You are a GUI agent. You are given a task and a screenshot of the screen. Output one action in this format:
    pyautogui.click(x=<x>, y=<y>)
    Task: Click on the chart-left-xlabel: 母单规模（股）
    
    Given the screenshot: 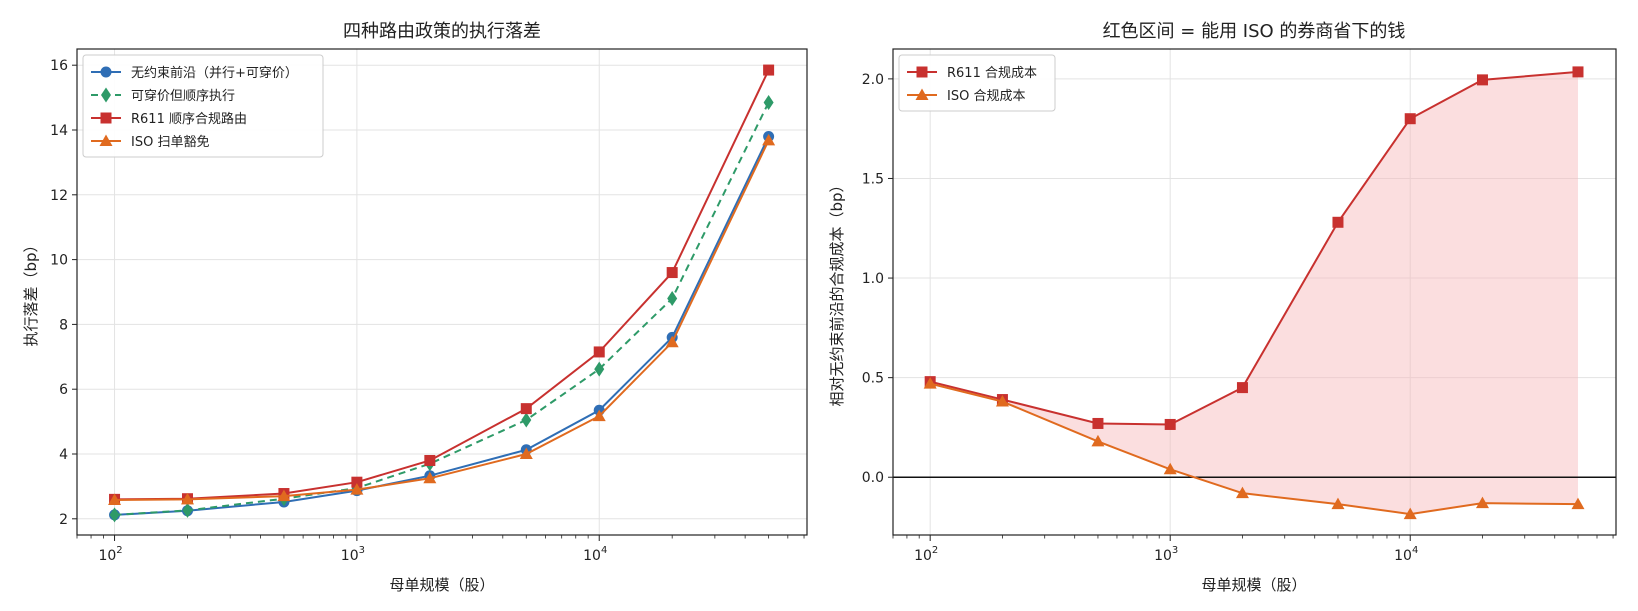 What is the action you would take?
    pyautogui.click(x=441, y=585)
    